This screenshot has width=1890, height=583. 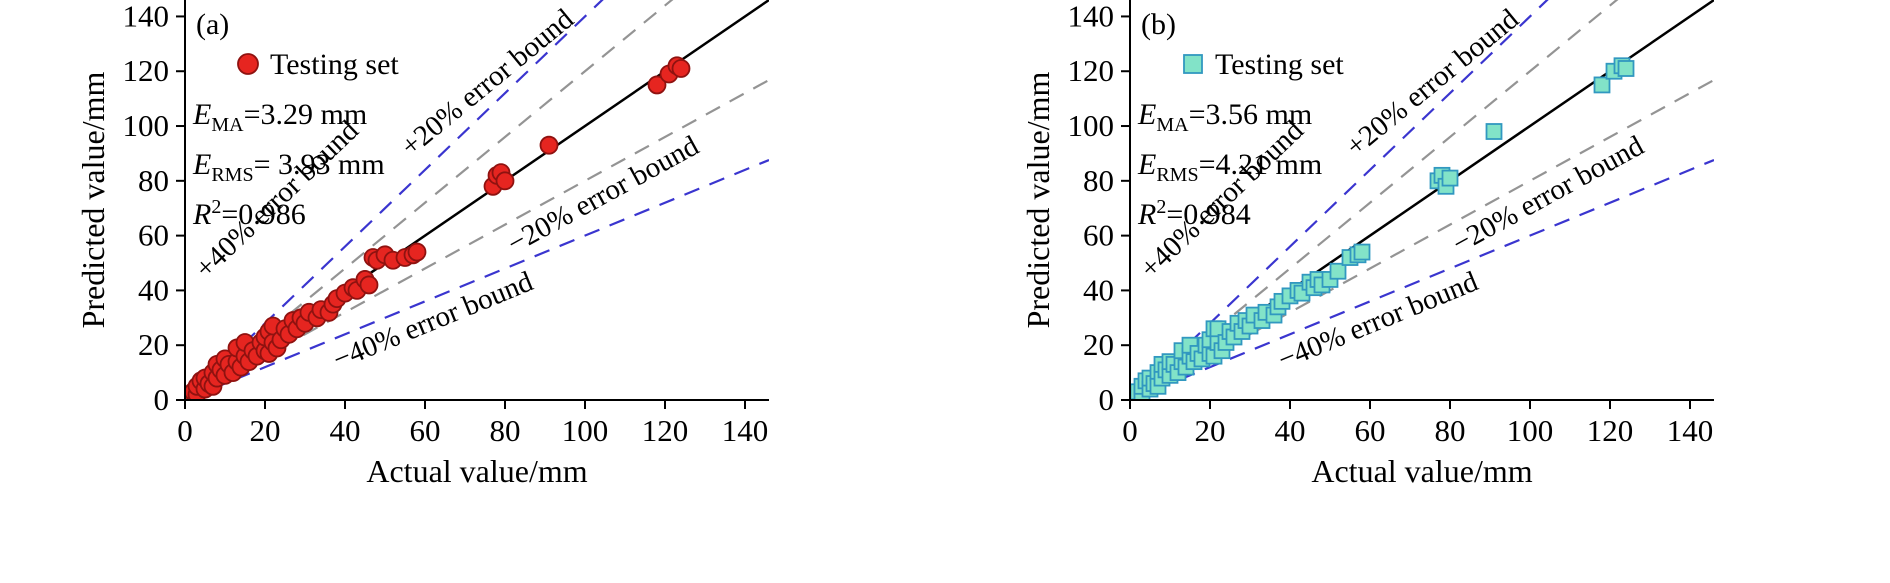 I want to click on panel-label: (b), so click(x=1158, y=24).